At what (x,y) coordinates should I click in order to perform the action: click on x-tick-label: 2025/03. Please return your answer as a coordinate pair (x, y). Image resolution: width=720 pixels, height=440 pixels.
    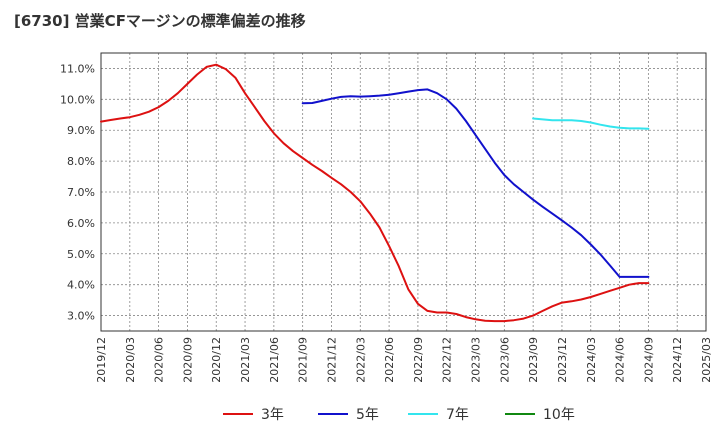
    Looking at the image, I should click on (706, 360).